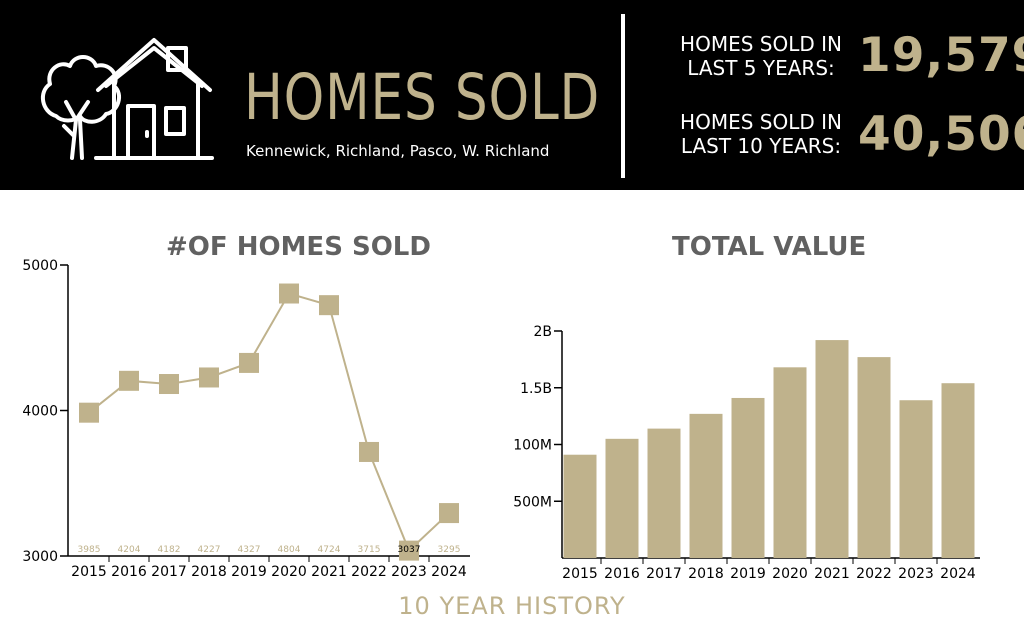 The width and height of the screenshot is (1024, 640). I want to click on line-data-label: 4182, so click(169, 550).